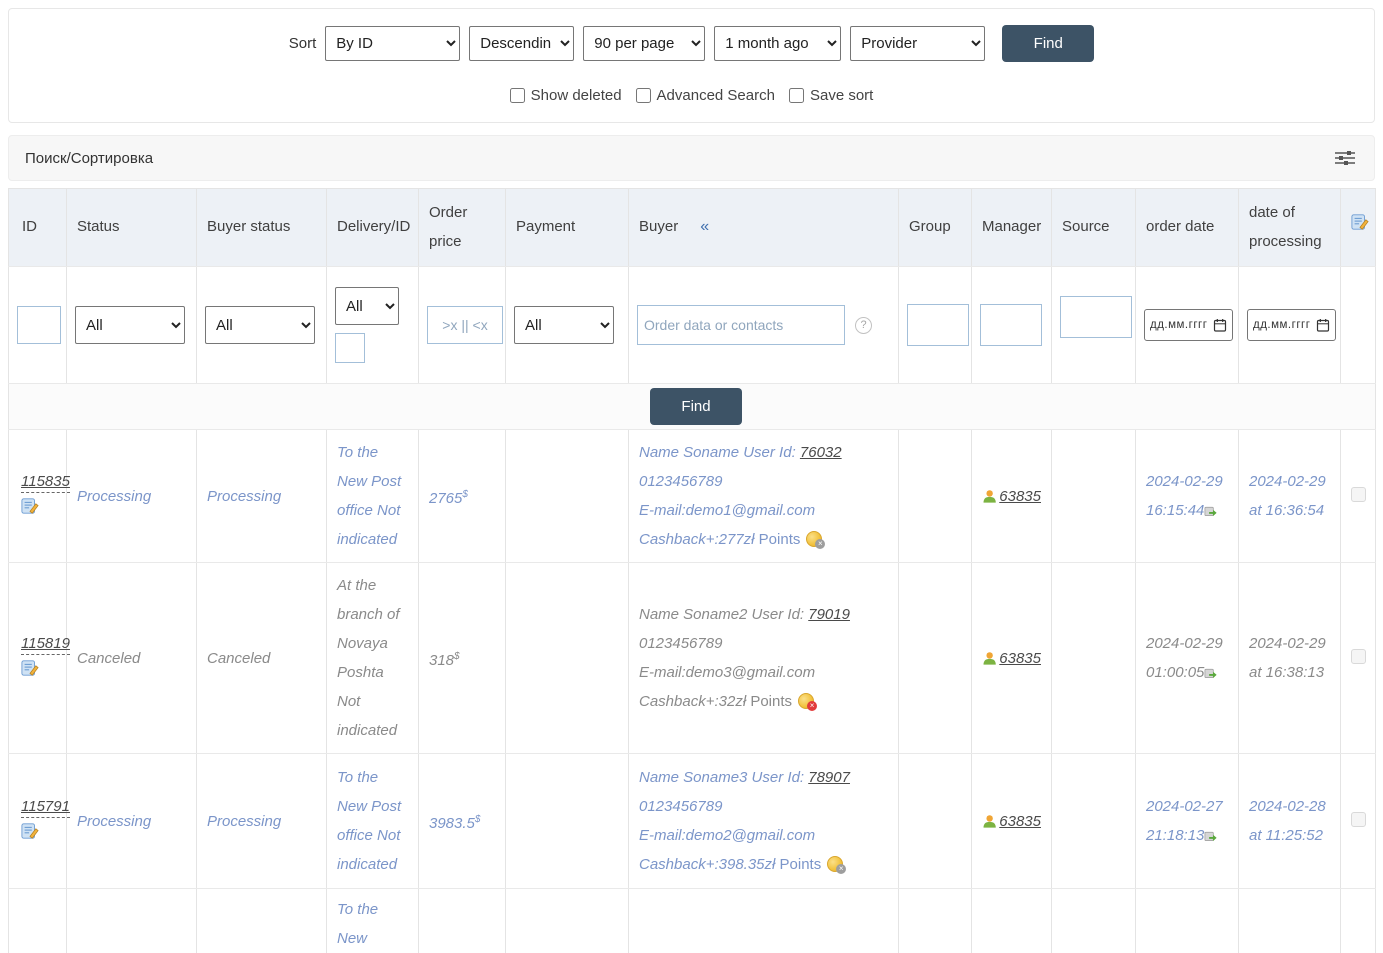 The image size is (1383, 953). What do you see at coordinates (89, 158) in the screenshot?
I see `search-sort-title: Поиск/Сортировка` at bounding box center [89, 158].